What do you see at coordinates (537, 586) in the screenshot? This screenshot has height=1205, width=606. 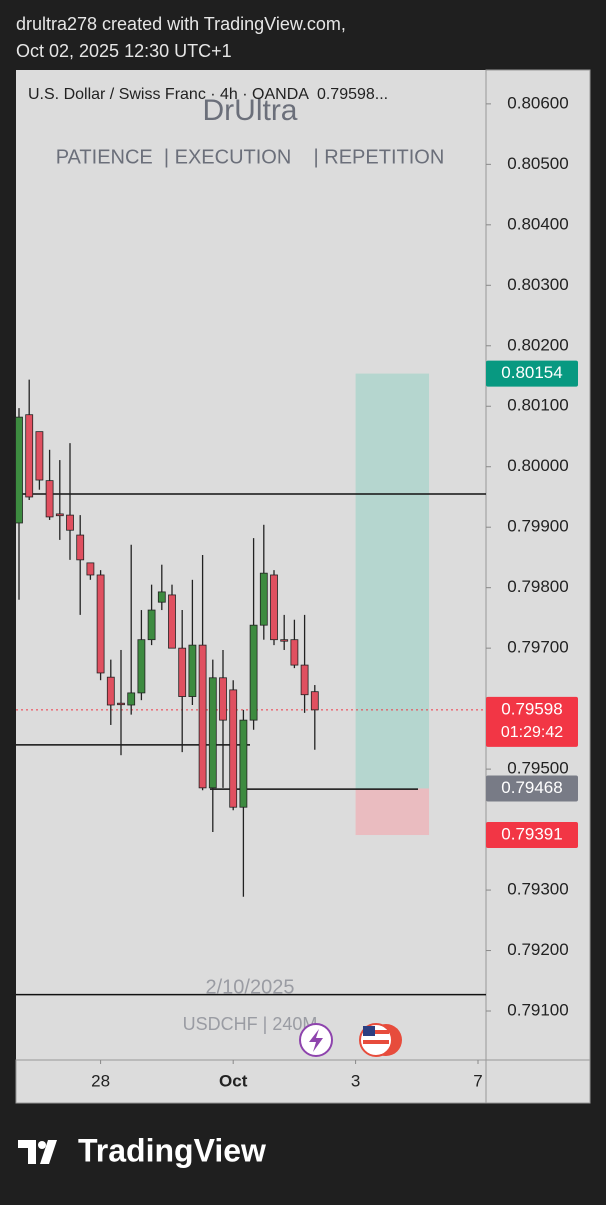 I see `y-tick-label: 0.79800` at bounding box center [537, 586].